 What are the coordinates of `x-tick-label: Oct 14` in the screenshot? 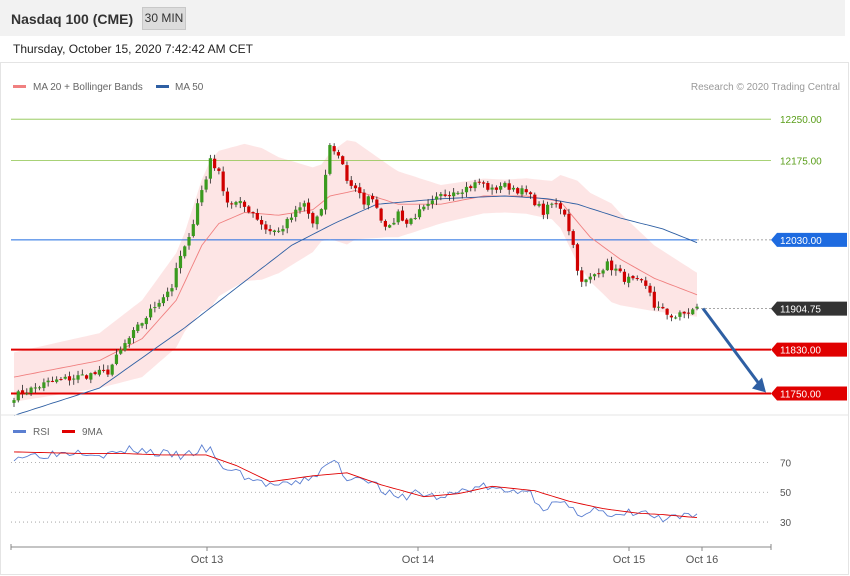 It's located at (418, 560).